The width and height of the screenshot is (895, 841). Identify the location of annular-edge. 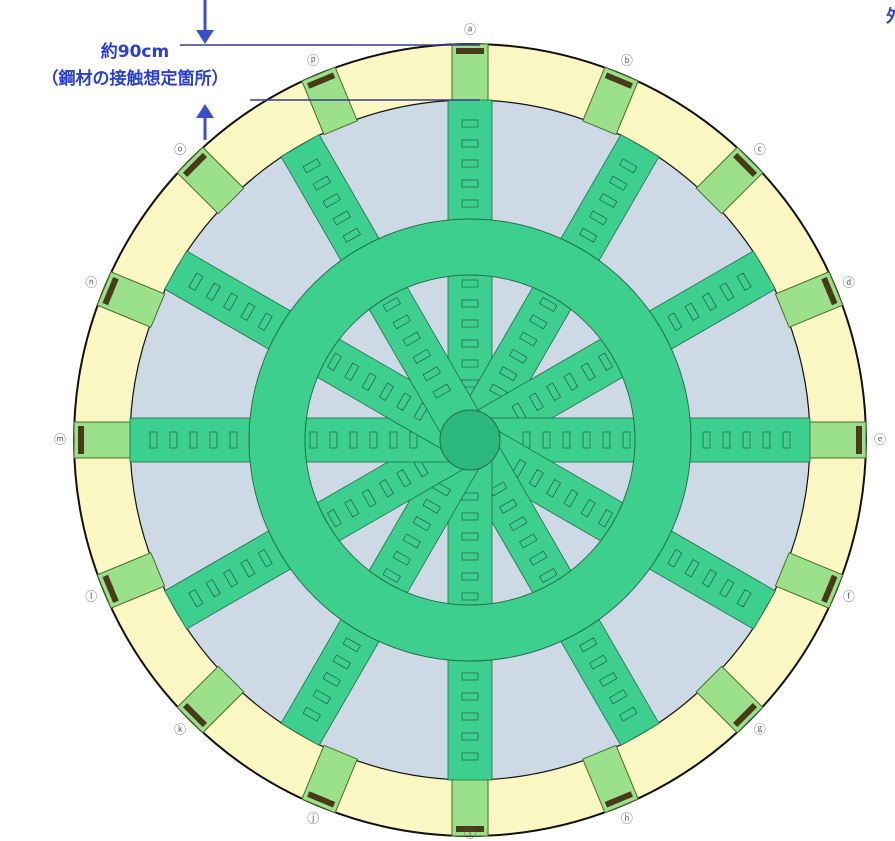
(470, 440).